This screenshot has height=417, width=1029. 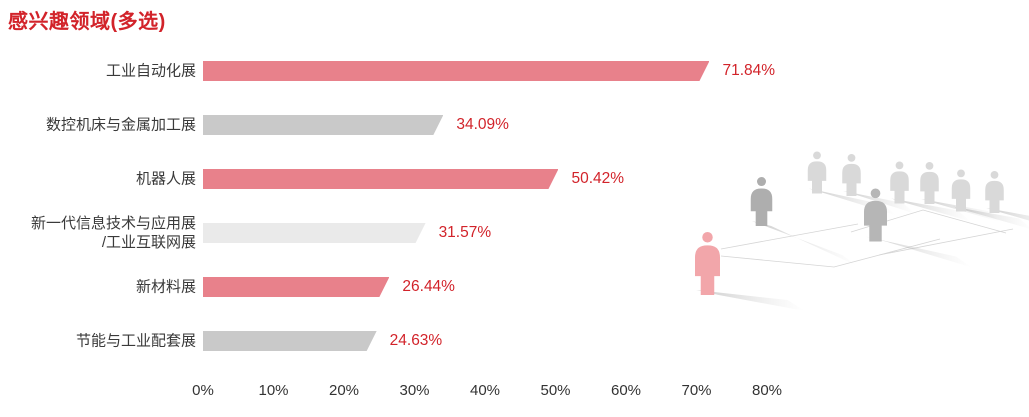 I want to click on bar-row: 新材料展 26.44%, so click(x=514, y=287).